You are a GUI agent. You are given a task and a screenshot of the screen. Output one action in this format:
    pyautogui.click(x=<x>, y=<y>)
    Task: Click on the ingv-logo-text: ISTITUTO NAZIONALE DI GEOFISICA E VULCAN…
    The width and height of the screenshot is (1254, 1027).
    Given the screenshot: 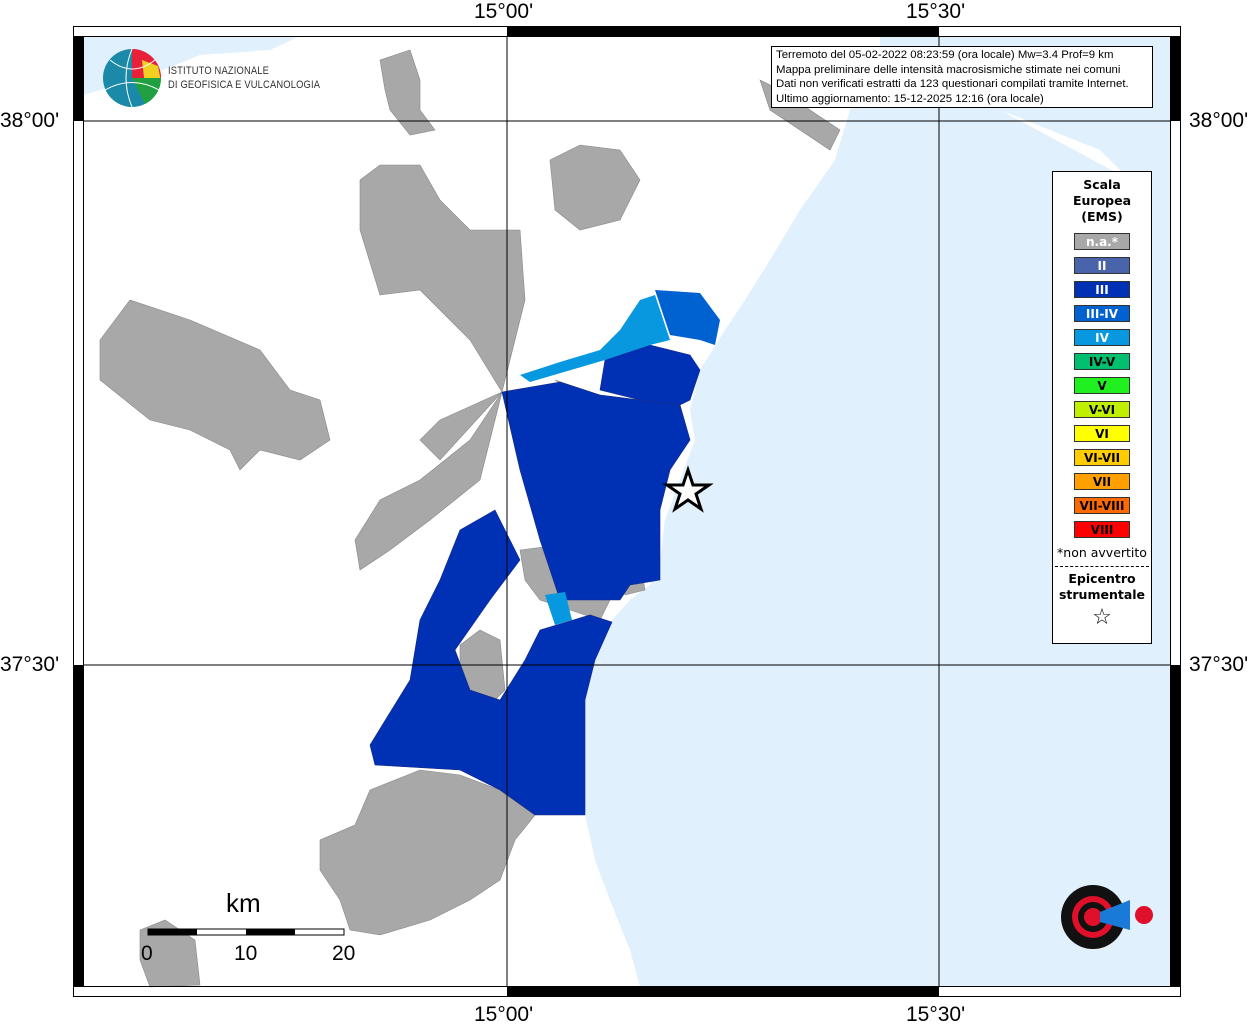 What is the action you would take?
    pyautogui.click(x=244, y=78)
    